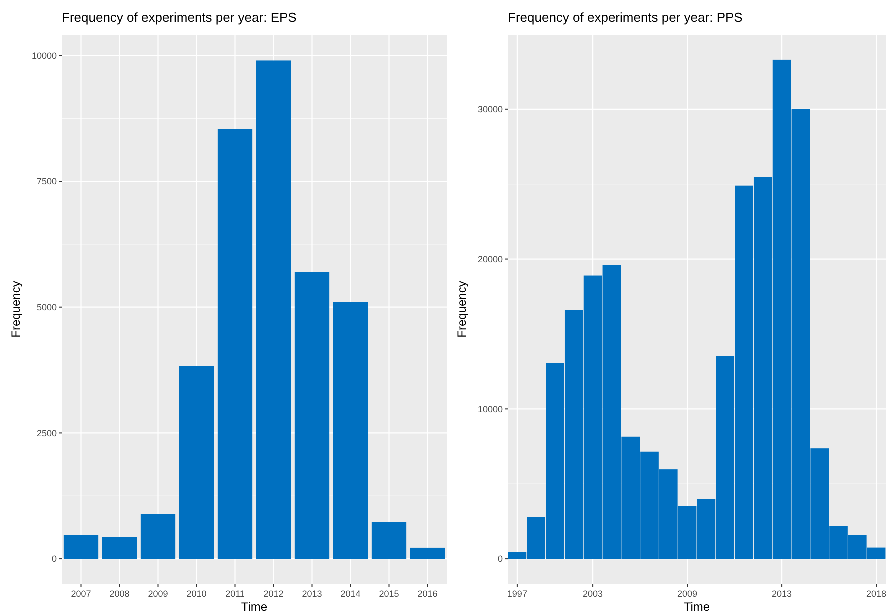 Image resolution: width=891 pixels, height=615 pixels. Describe the element at coordinates (196, 594) in the screenshot. I see `x-tick-label: 2010` at that location.